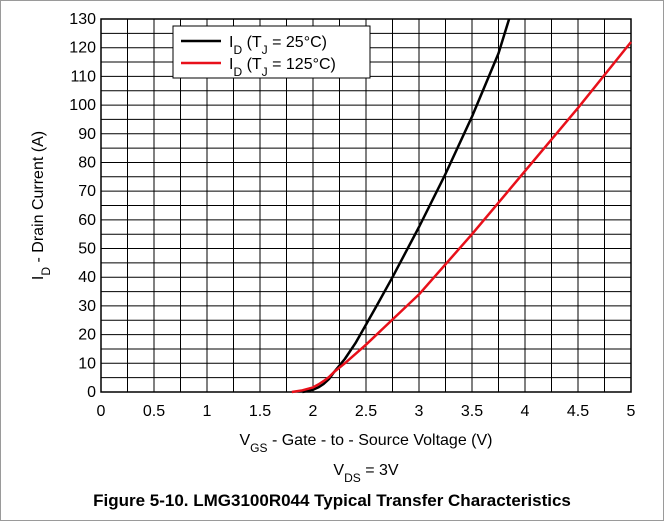 The width and height of the screenshot is (664, 521). What do you see at coordinates (313, 411) in the screenshot?
I see `x-tick-label: 2` at bounding box center [313, 411].